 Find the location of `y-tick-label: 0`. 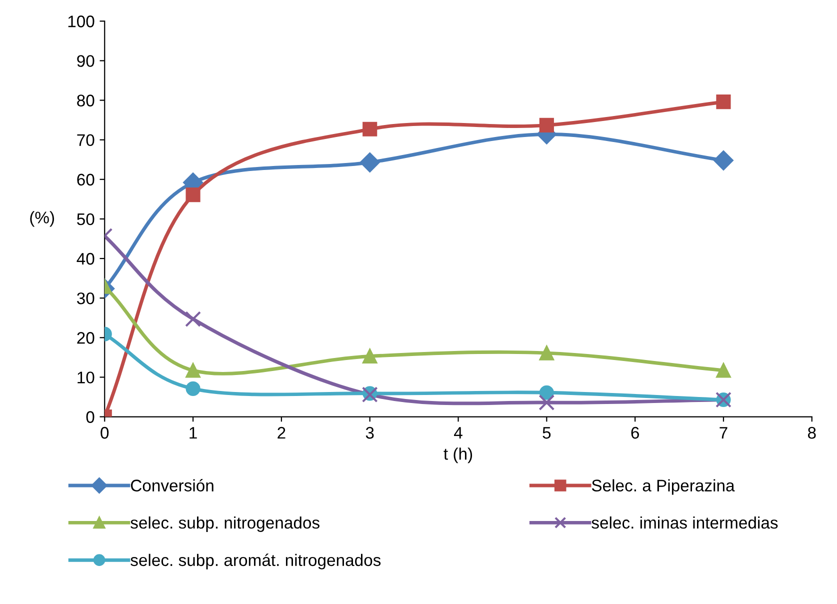

y-tick-label: 0 is located at coordinates (90, 417).